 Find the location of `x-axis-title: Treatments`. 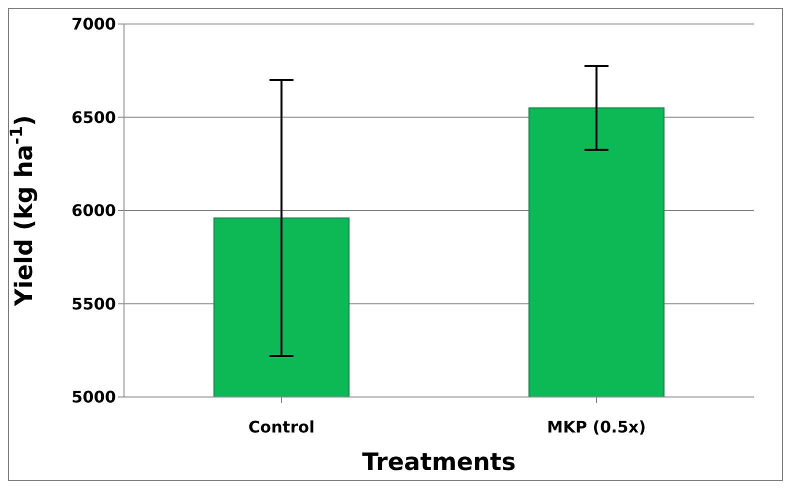

x-axis-title: Treatments is located at coordinates (439, 462).